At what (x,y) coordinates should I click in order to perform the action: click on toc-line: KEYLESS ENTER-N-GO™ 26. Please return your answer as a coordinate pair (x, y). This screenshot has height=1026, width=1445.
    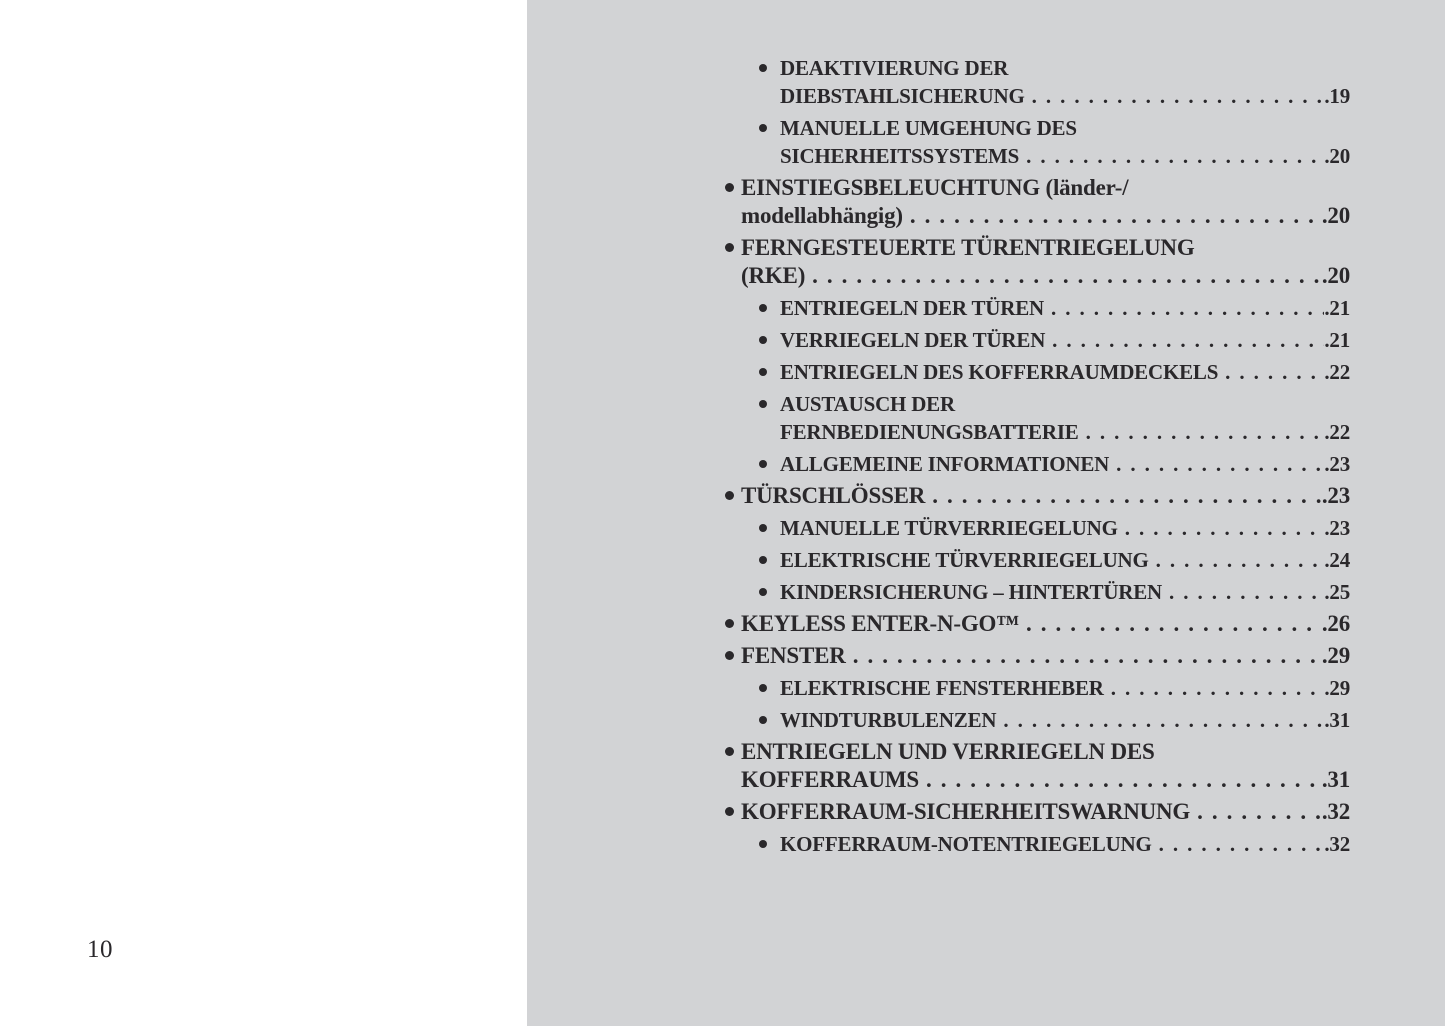
    Looking at the image, I should click on (1045, 624).